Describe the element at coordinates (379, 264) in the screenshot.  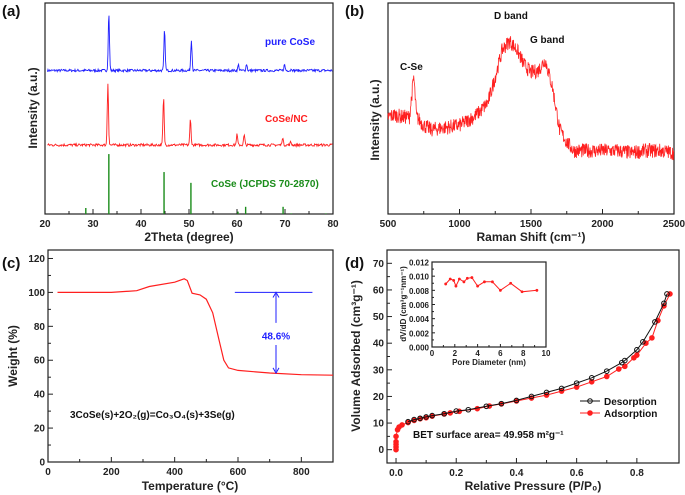
I see `bet-y-tick-label: 70` at that location.